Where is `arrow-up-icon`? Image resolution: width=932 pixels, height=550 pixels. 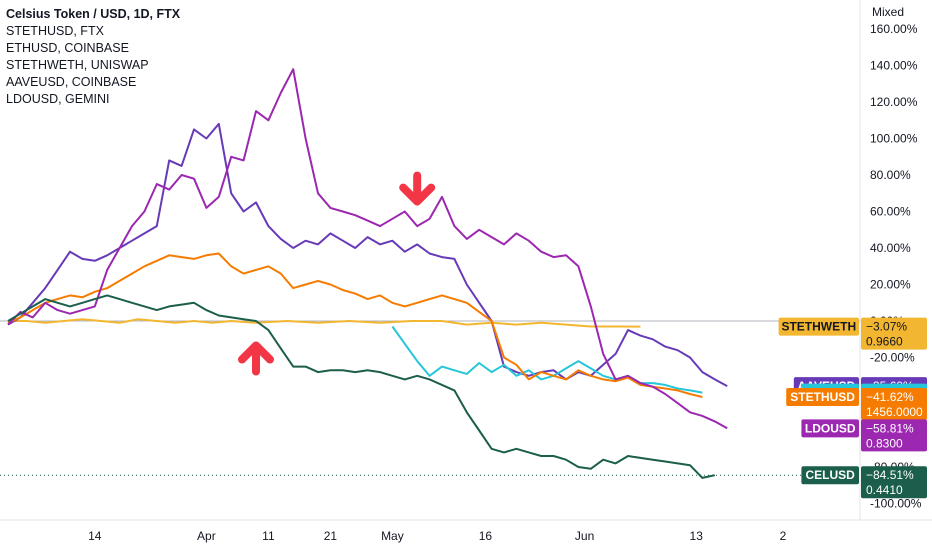 arrow-up-icon is located at coordinates (256, 358).